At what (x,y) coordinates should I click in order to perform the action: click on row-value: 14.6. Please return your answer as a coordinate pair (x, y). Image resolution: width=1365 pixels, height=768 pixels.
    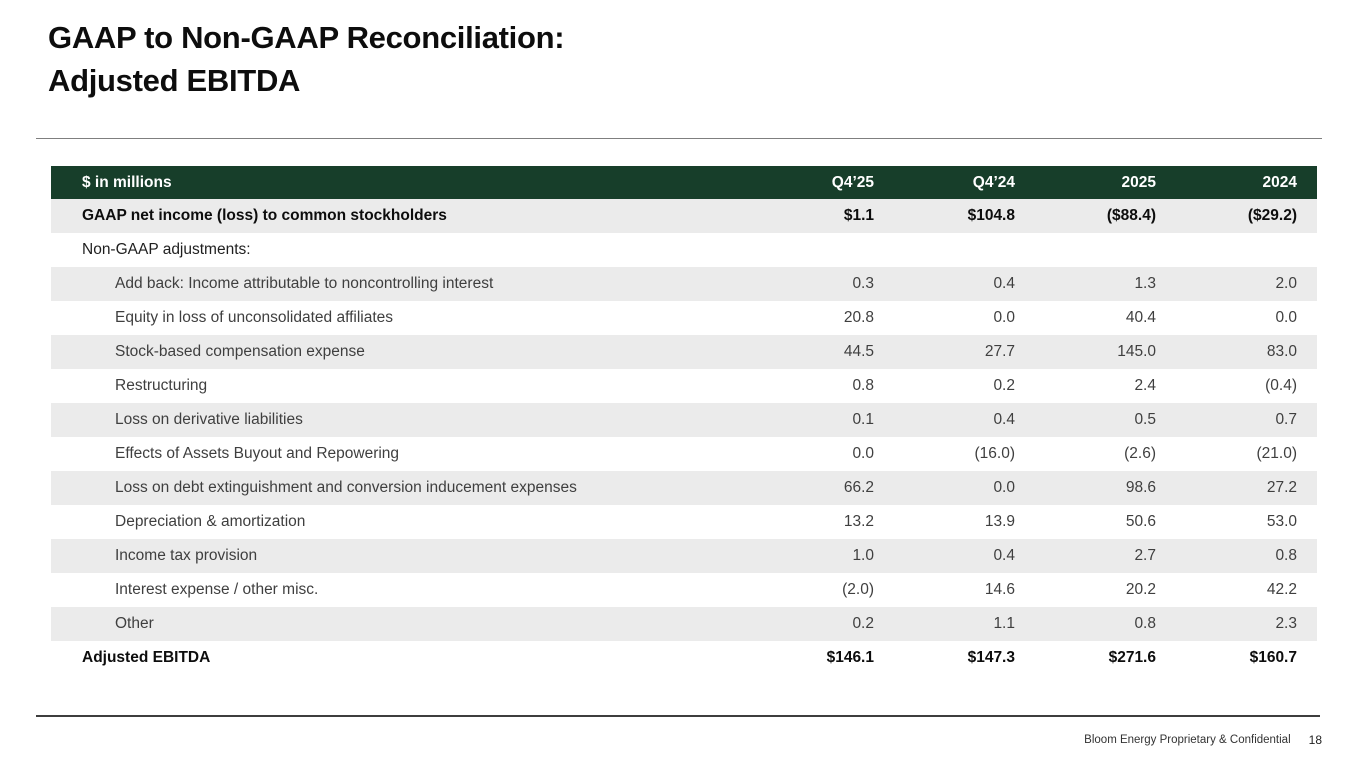
    Looking at the image, I should click on (999, 589).